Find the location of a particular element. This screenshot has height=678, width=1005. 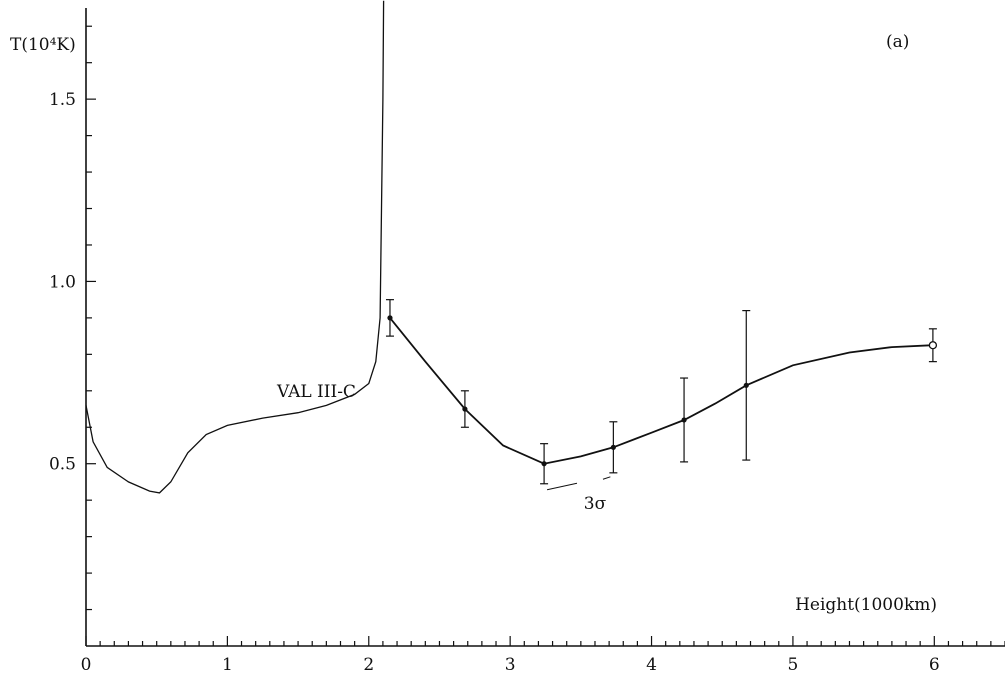

x-tick-label: 3 is located at coordinates (510, 665).